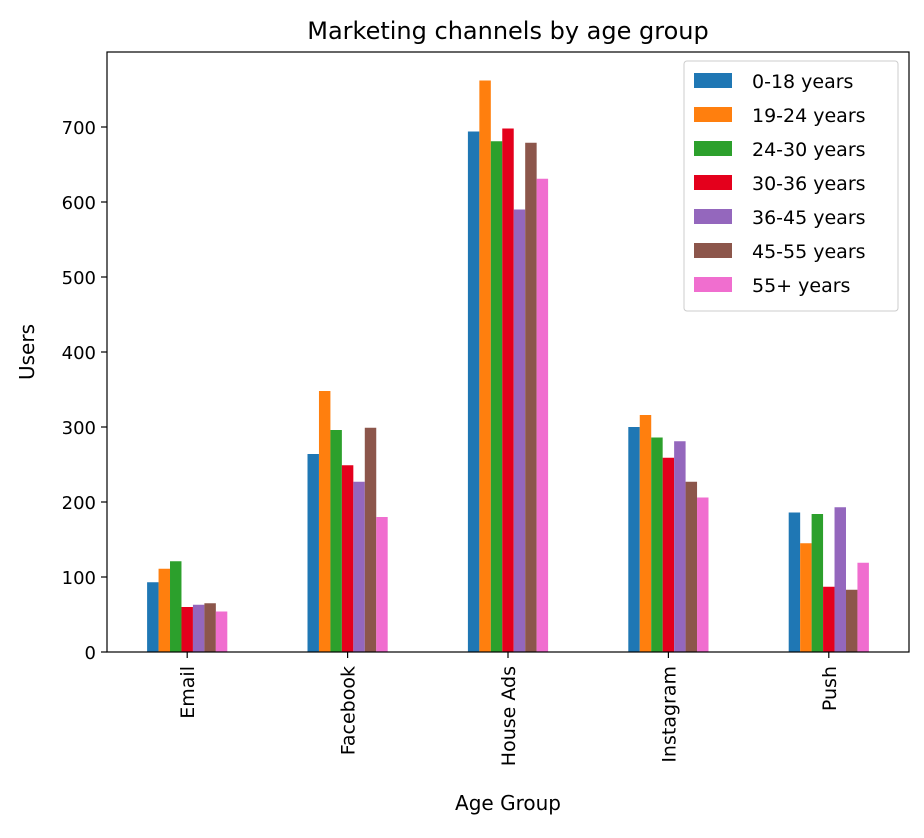 The width and height of the screenshot is (924, 838). I want to click on y-tick-label: 400, so click(79, 353).